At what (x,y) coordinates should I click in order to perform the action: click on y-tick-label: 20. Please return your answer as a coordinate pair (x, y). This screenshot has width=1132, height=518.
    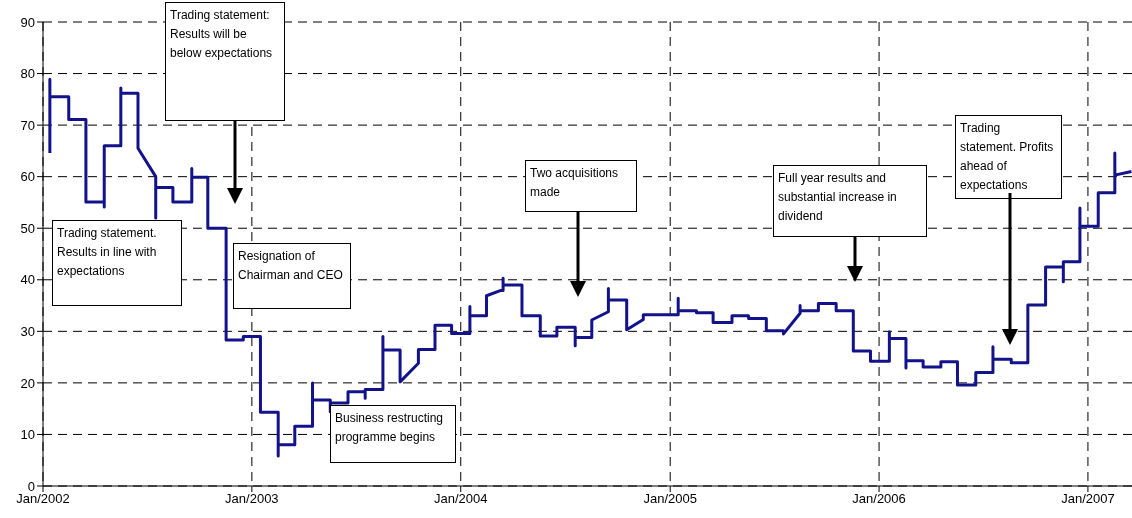
    Looking at the image, I should click on (27, 383).